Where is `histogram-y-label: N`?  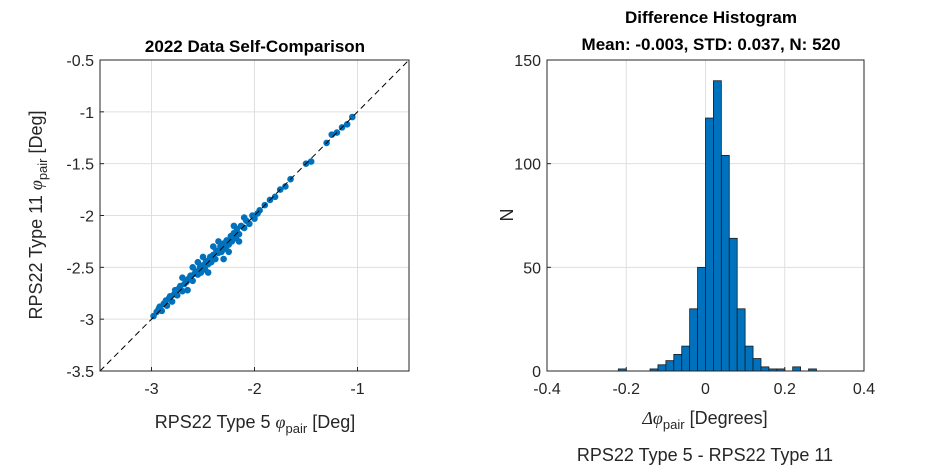 histogram-y-label: N is located at coordinates (507, 215).